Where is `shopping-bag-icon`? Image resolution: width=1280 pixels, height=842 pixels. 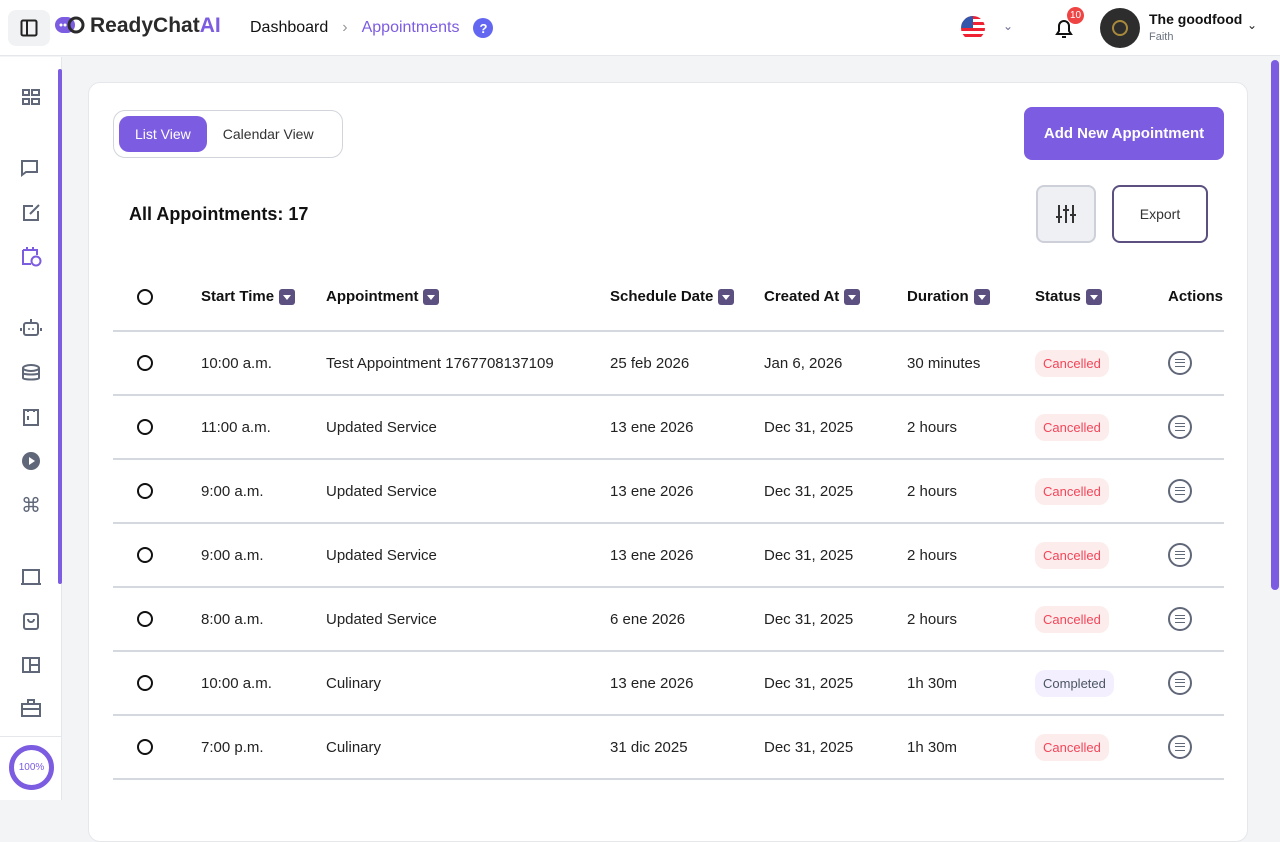
shopping-bag-icon is located at coordinates (31, 621).